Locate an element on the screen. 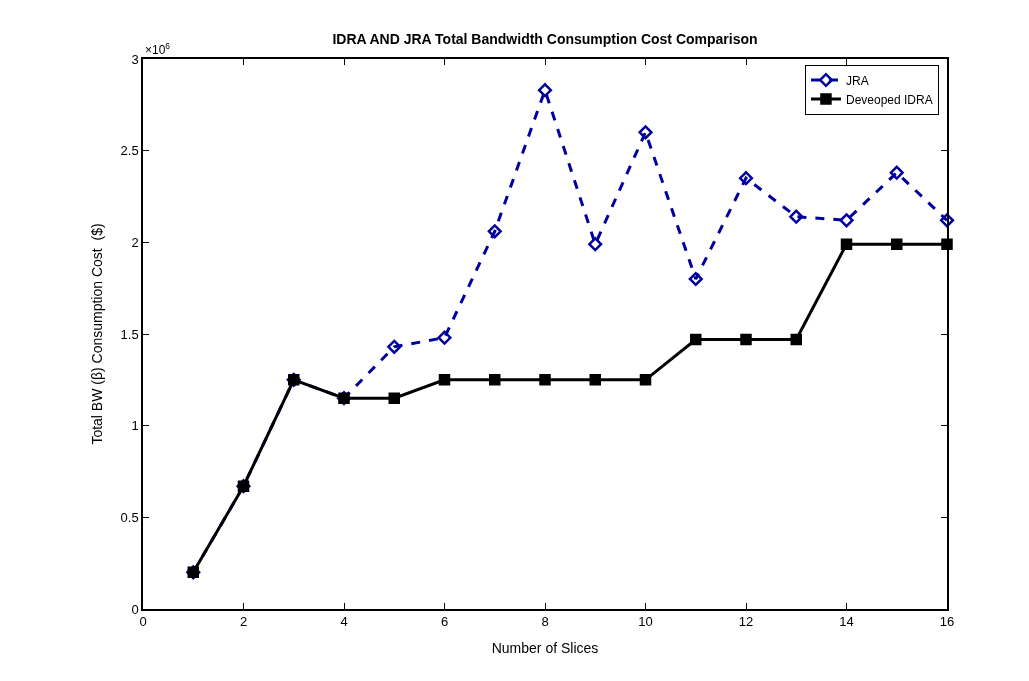 Image resolution: width=1029 pixels, height=681 pixels. y-tick-label: 1.5 is located at coordinates (129, 334).